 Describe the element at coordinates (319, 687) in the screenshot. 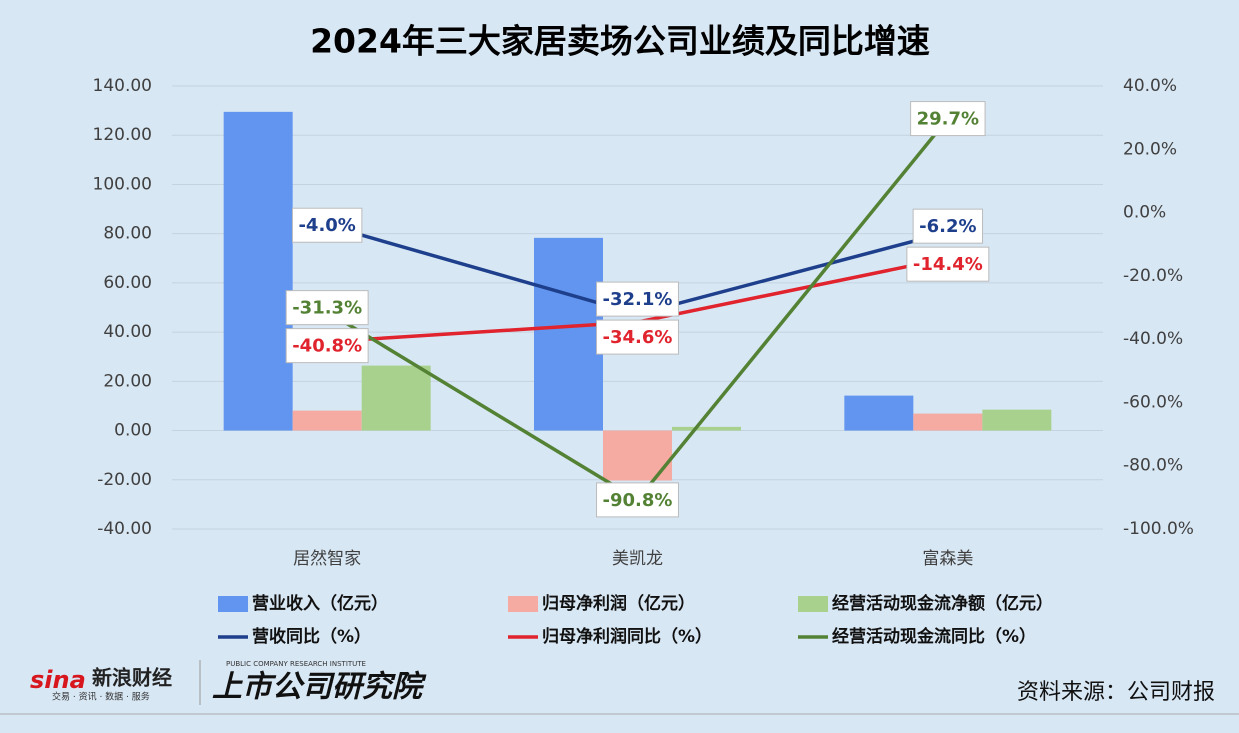

I see `logo-institute: 上市公司研究院` at that location.